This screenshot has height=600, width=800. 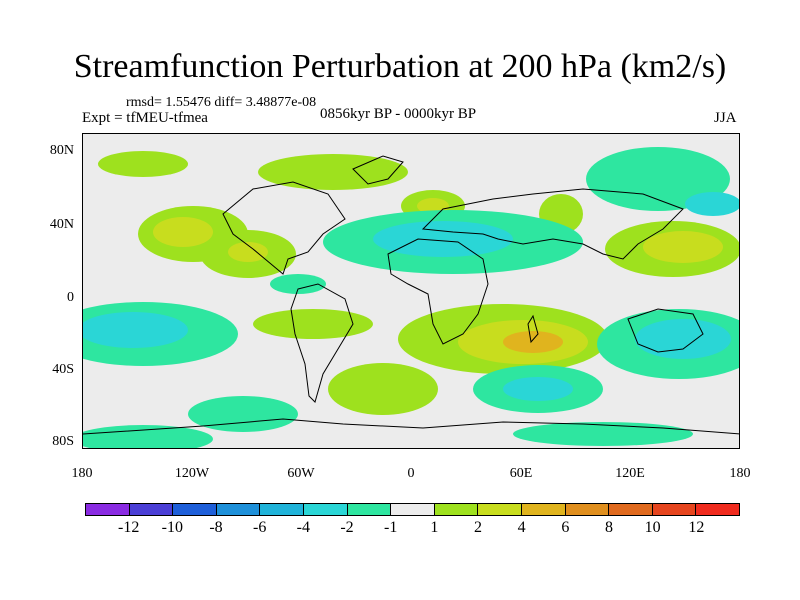 I want to click on lon-label: 0, so click(x=411, y=473).